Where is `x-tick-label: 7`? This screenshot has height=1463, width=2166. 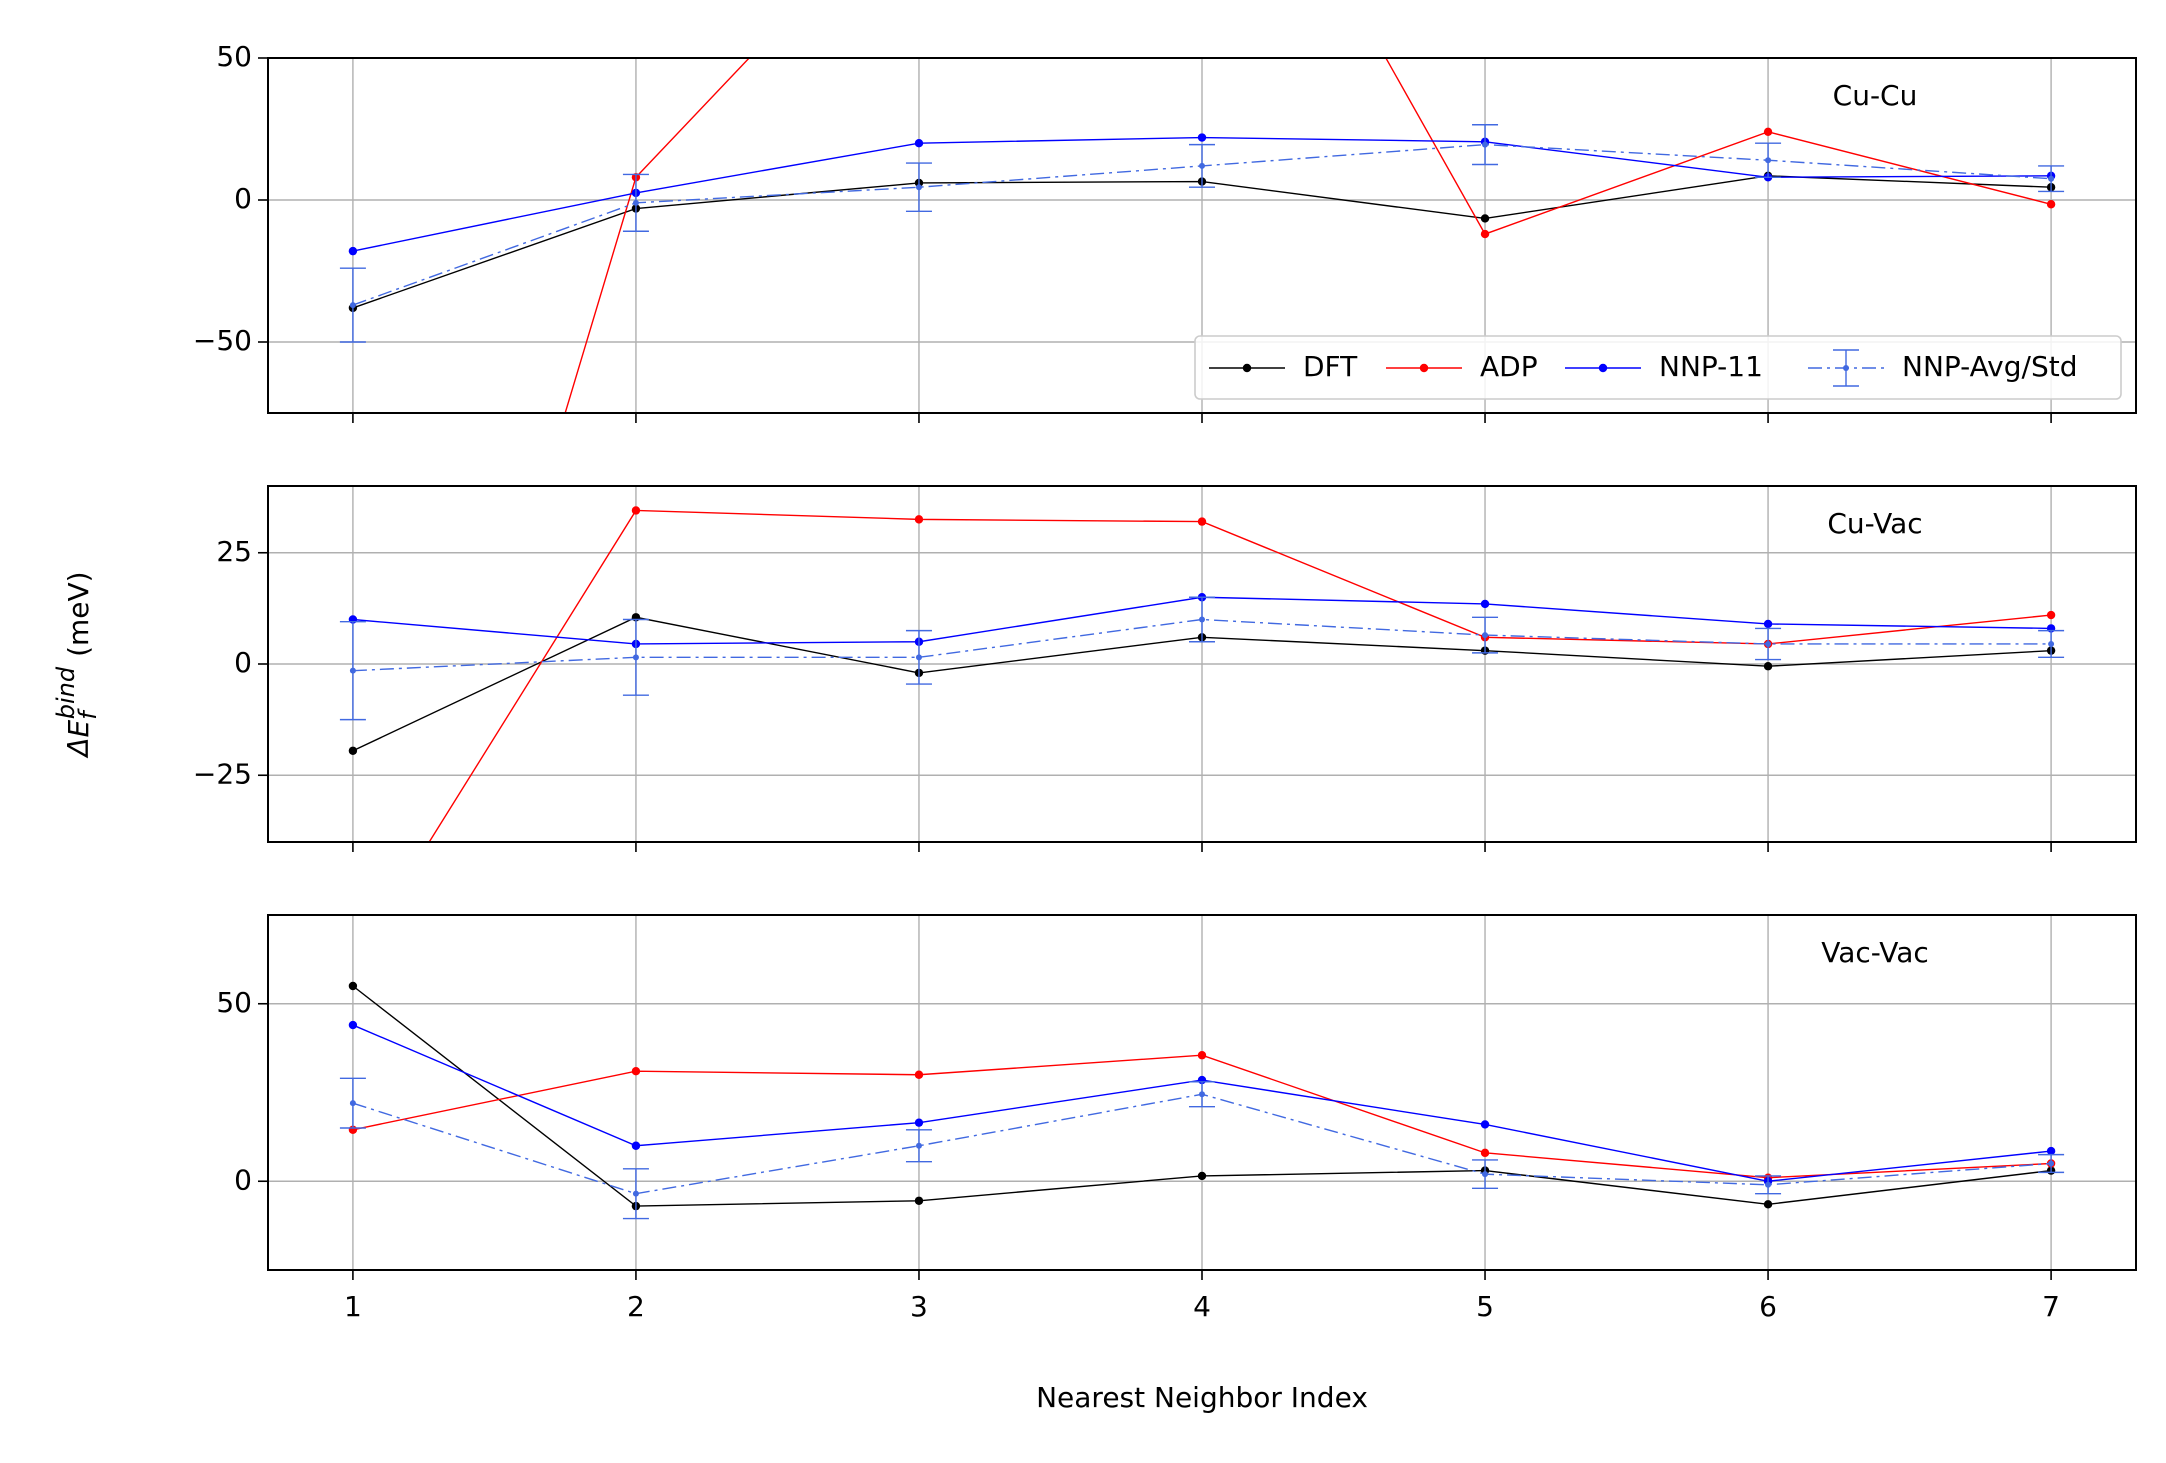
x-tick-label: 7 is located at coordinates (2051, 1306).